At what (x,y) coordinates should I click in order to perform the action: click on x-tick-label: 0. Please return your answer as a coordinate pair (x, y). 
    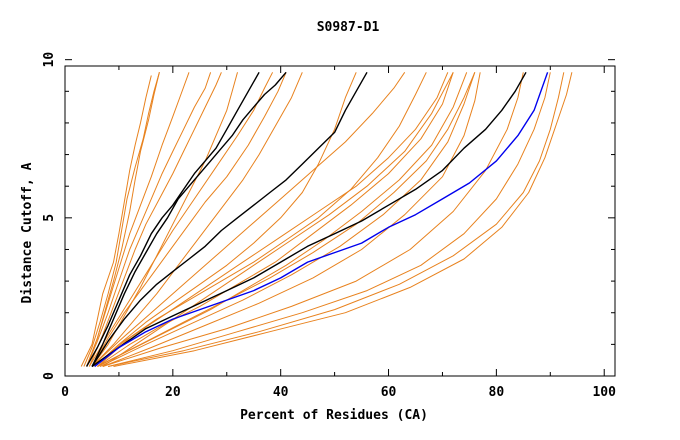
    Looking at the image, I should click on (65, 392).